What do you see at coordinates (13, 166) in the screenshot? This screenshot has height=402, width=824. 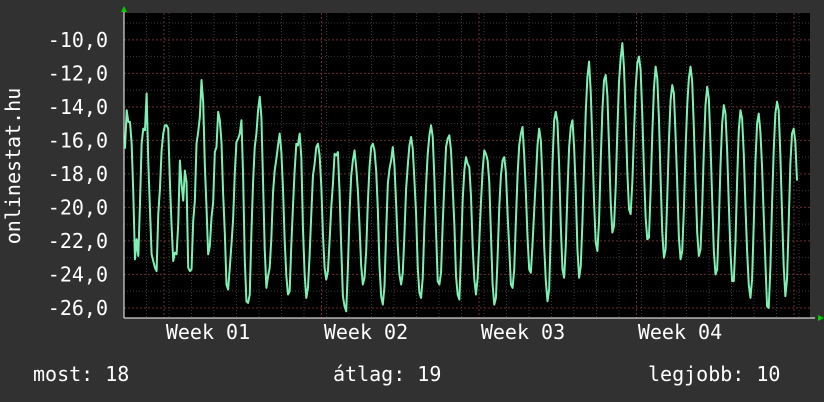 I see `y-axis-label: onlinestat.hu` at bounding box center [13, 166].